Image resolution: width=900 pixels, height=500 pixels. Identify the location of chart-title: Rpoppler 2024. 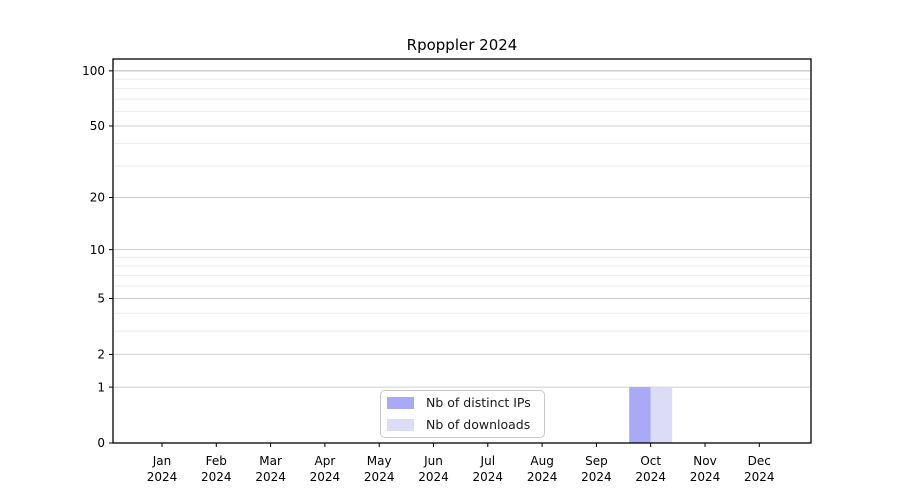
(462, 45).